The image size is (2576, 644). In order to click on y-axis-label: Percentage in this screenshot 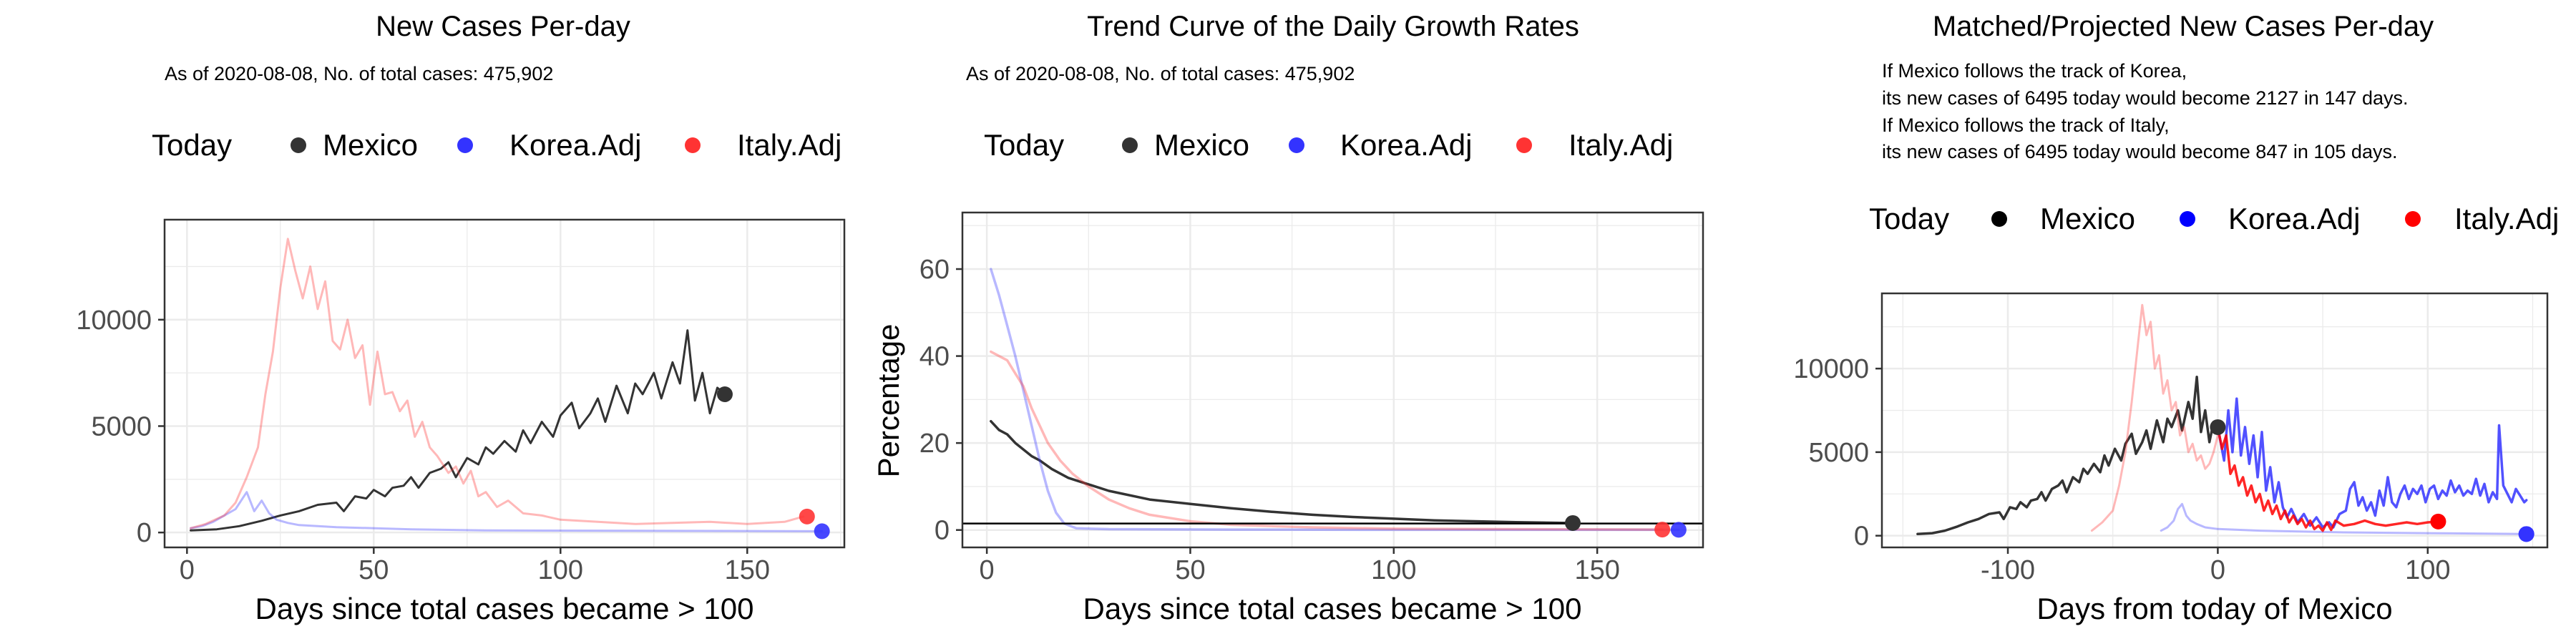, I will do `click(888, 401)`.